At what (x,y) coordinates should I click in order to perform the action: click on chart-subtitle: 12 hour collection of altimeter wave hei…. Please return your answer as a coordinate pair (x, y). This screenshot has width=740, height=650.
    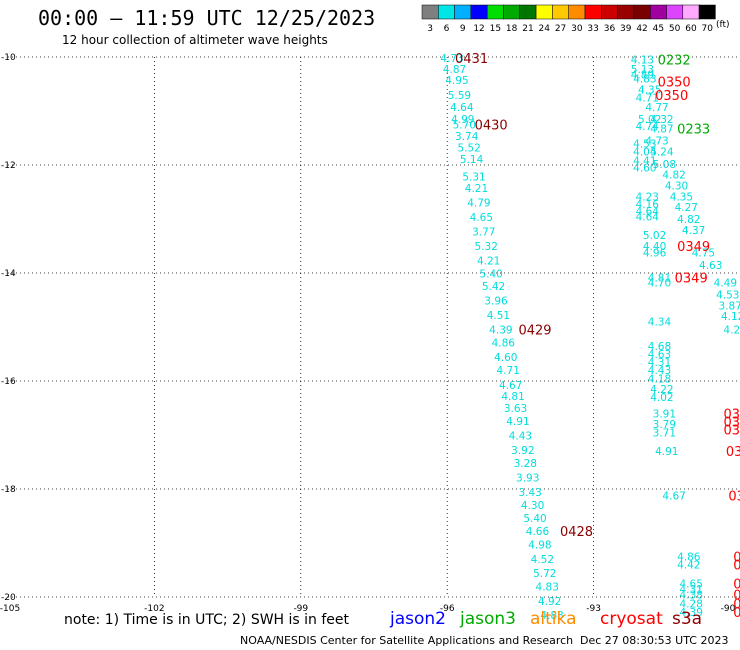
    Looking at the image, I should click on (195, 40).